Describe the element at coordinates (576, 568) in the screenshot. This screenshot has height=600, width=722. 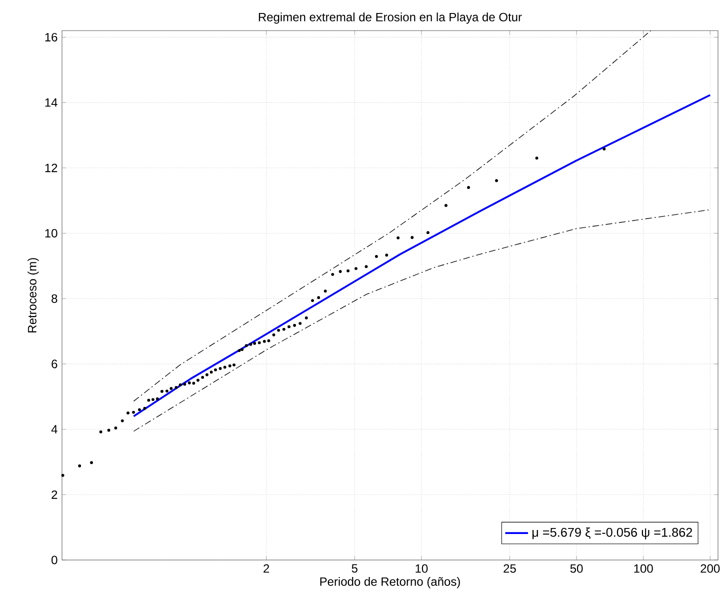
I see `x-tick-label: 50` at that location.